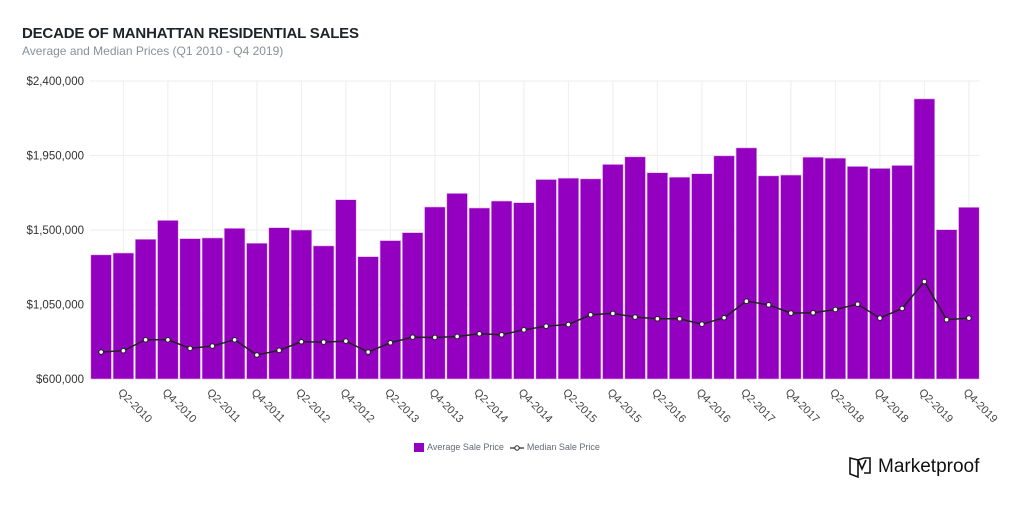  I want to click on chart-title: DECADE OF MANHATTAN RESIDENTIAL SALES, so click(190, 33).